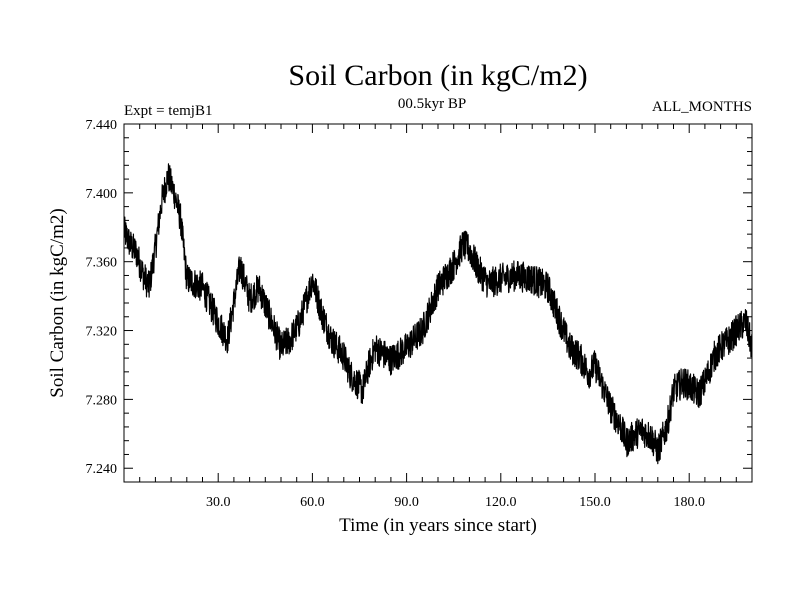  I want to click on x-tick-labels: 30.0 60.0 90.0 120.0 150.0 180.0, so click(455, 502).